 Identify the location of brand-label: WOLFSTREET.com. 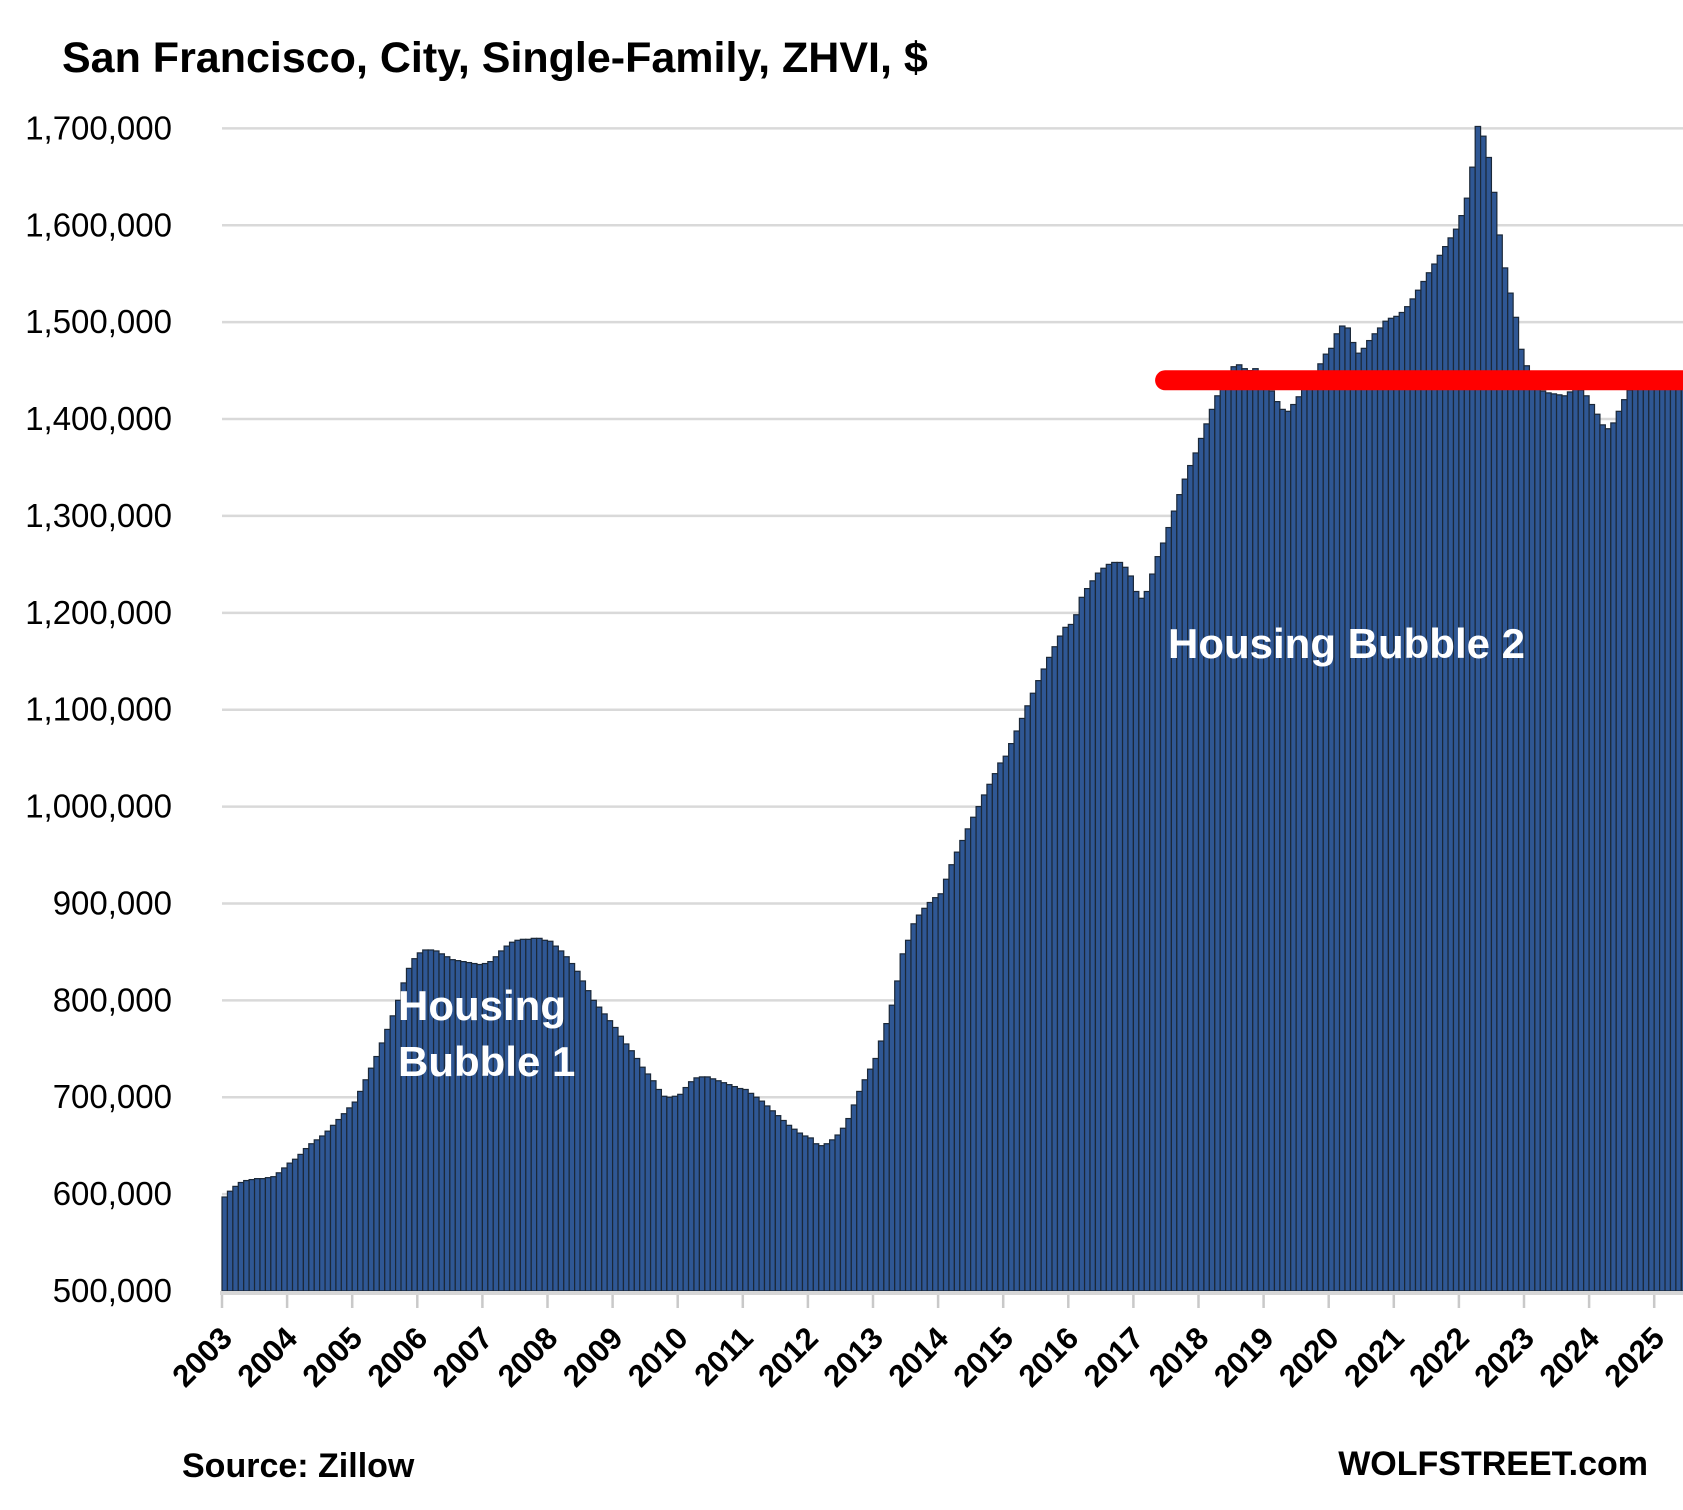
(1493, 1464).